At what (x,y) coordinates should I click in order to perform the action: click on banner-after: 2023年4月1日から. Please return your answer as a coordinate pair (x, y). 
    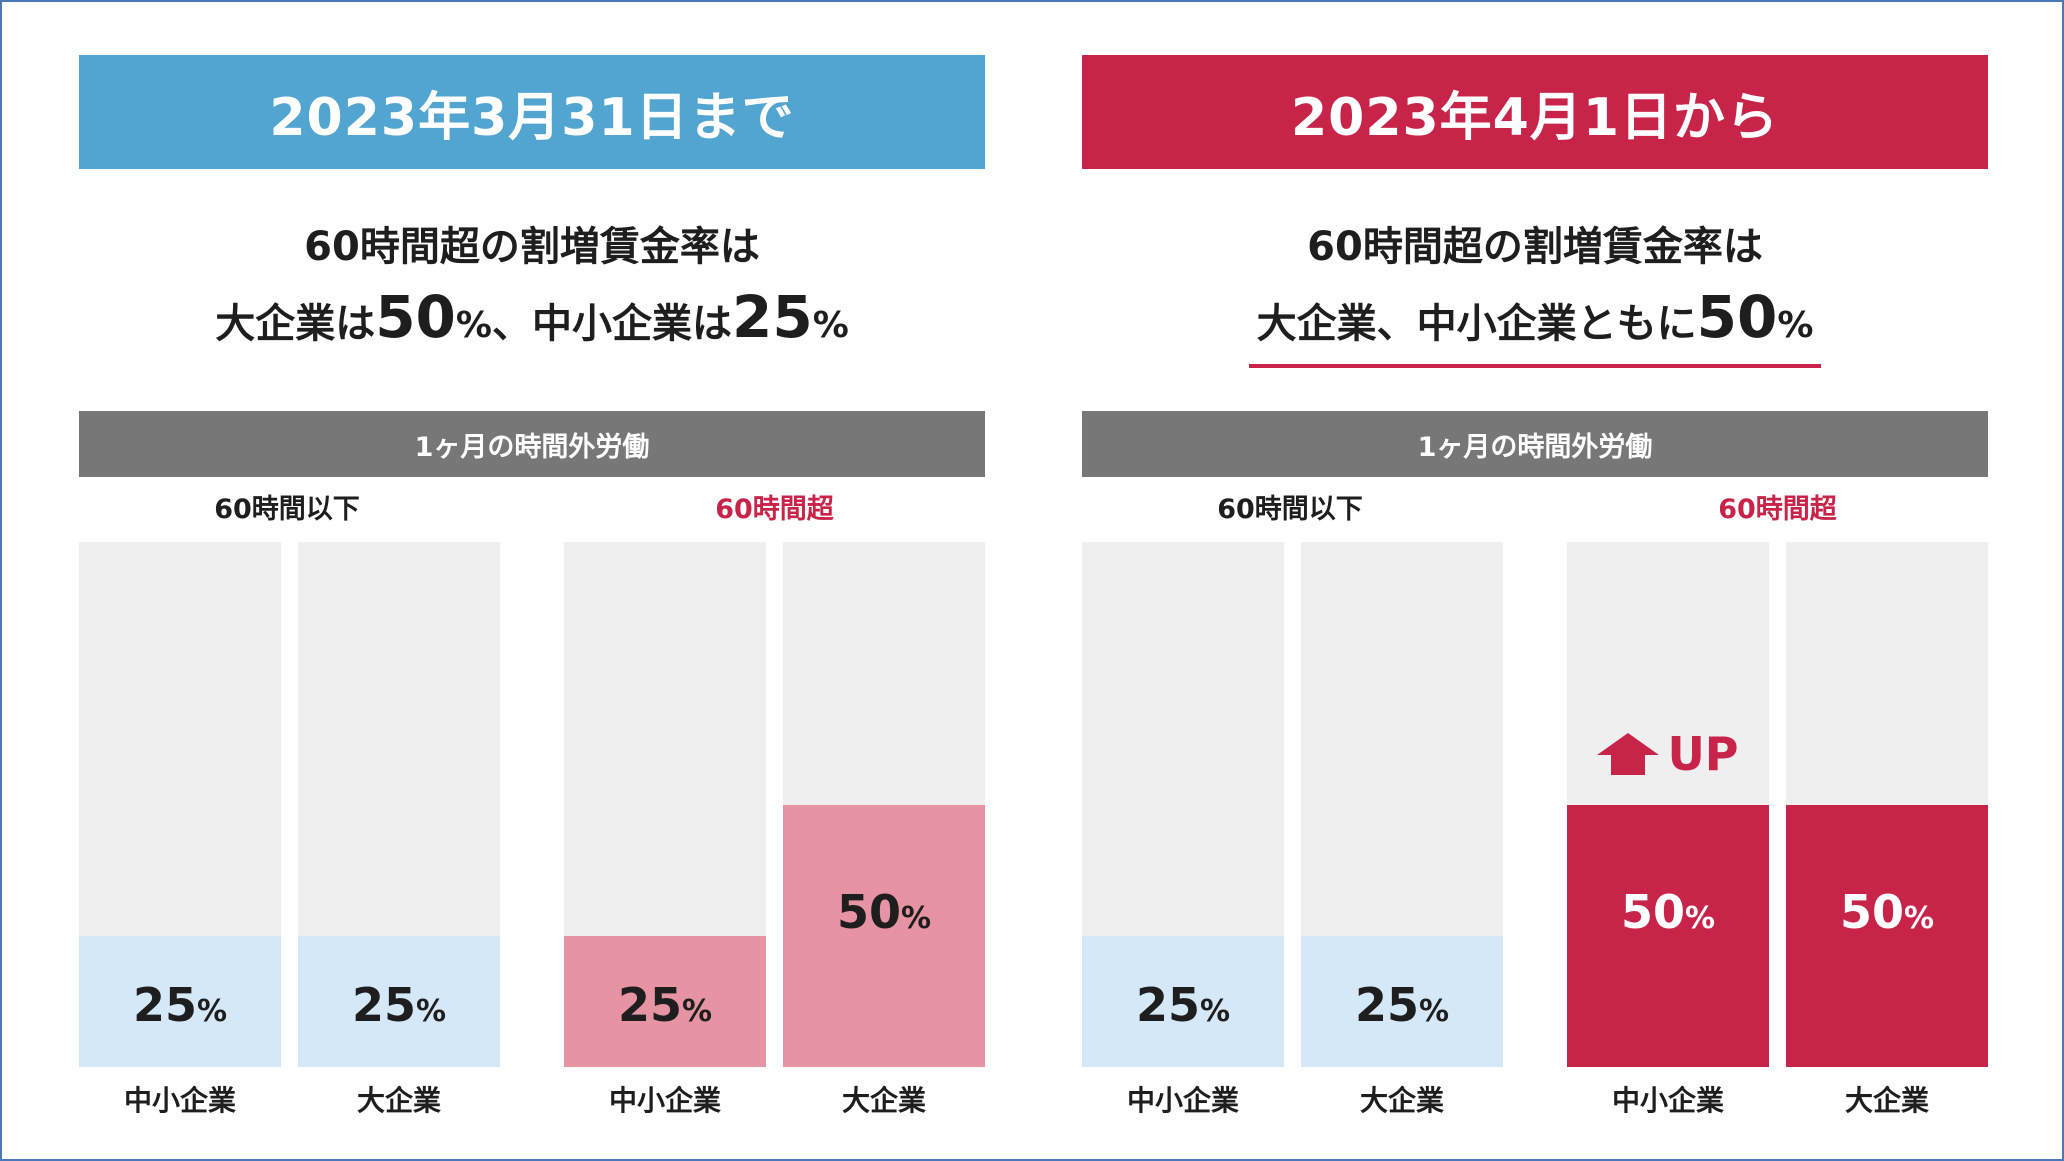
    Looking at the image, I should click on (1535, 112).